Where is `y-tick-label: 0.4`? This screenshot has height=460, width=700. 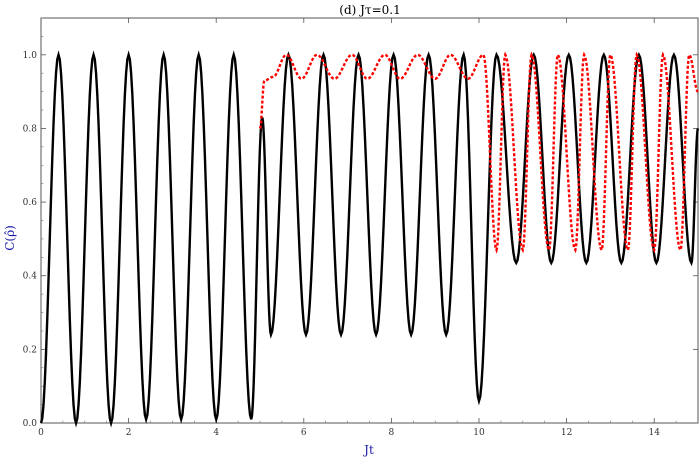 y-tick-label: 0.4 is located at coordinates (30, 277).